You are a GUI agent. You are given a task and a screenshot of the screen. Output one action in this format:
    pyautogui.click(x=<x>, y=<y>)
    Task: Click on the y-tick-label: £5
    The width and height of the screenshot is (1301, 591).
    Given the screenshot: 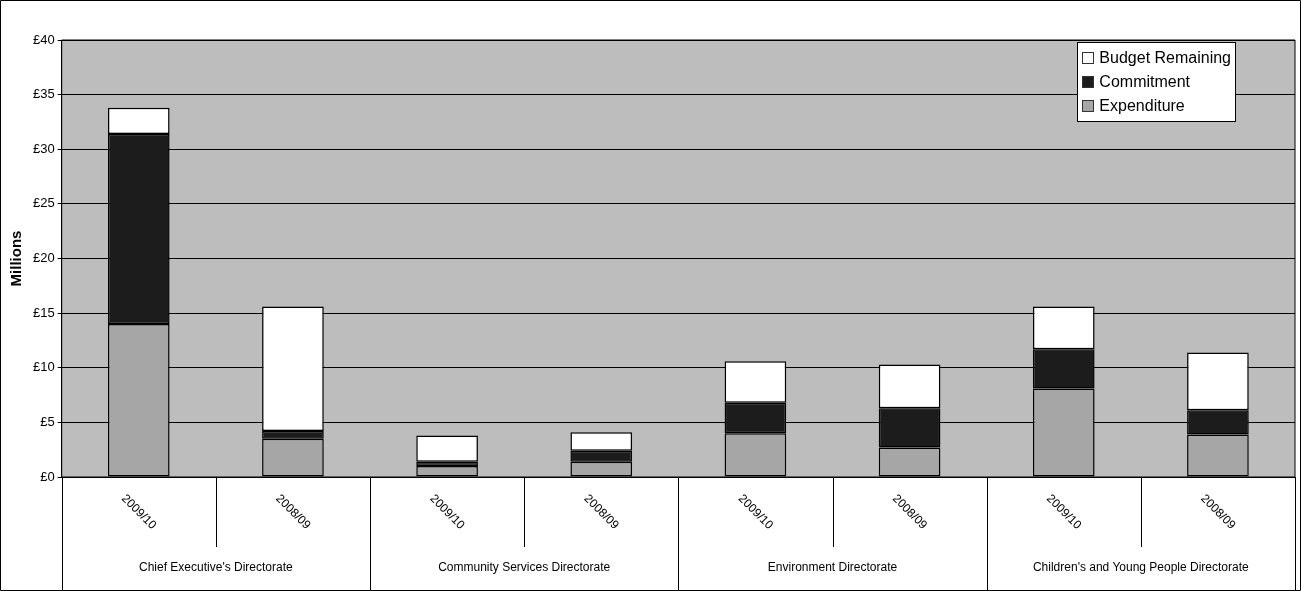 What is the action you would take?
    pyautogui.click(x=47, y=421)
    